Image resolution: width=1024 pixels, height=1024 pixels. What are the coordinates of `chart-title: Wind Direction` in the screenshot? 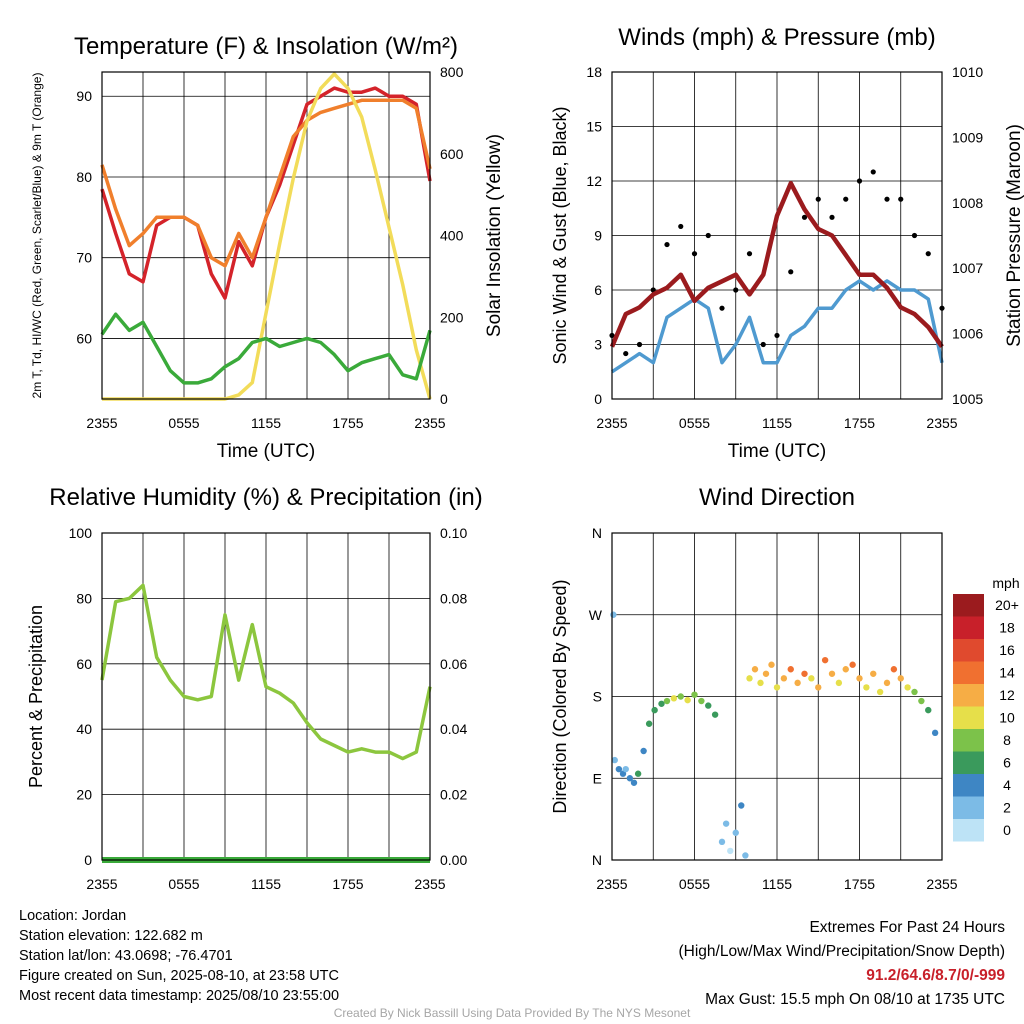 It's located at (777, 497).